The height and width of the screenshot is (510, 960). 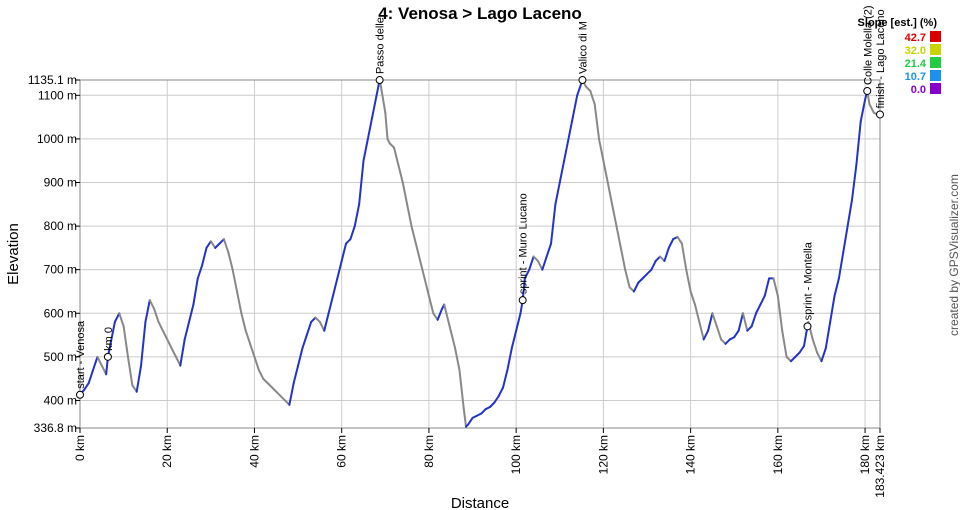 What do you see at coordinates (480, 13) in the screenshot?
I see `chart-title: 4: Venosa > Lago Laceno` at bounding box center [480, 13].